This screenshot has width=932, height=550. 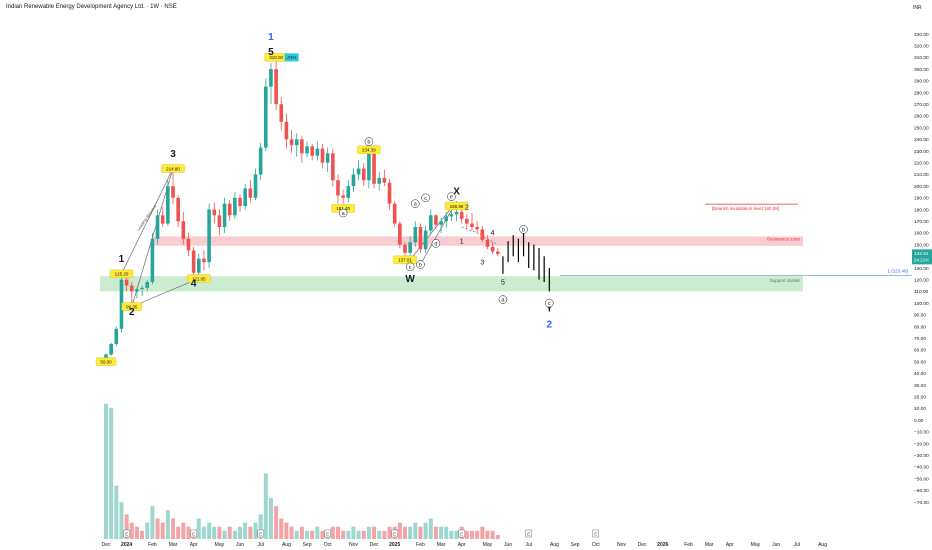 I want to click on leading-diagonal-label: Leading diagonal, so click(x=147, y=218).